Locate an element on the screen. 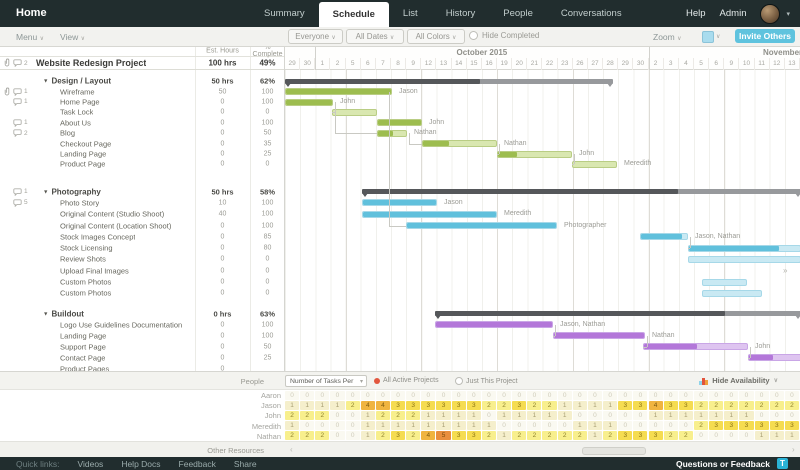 This screenshot has height=470, width=800. availability-cell: 4 is located at coordinates (428, 436).